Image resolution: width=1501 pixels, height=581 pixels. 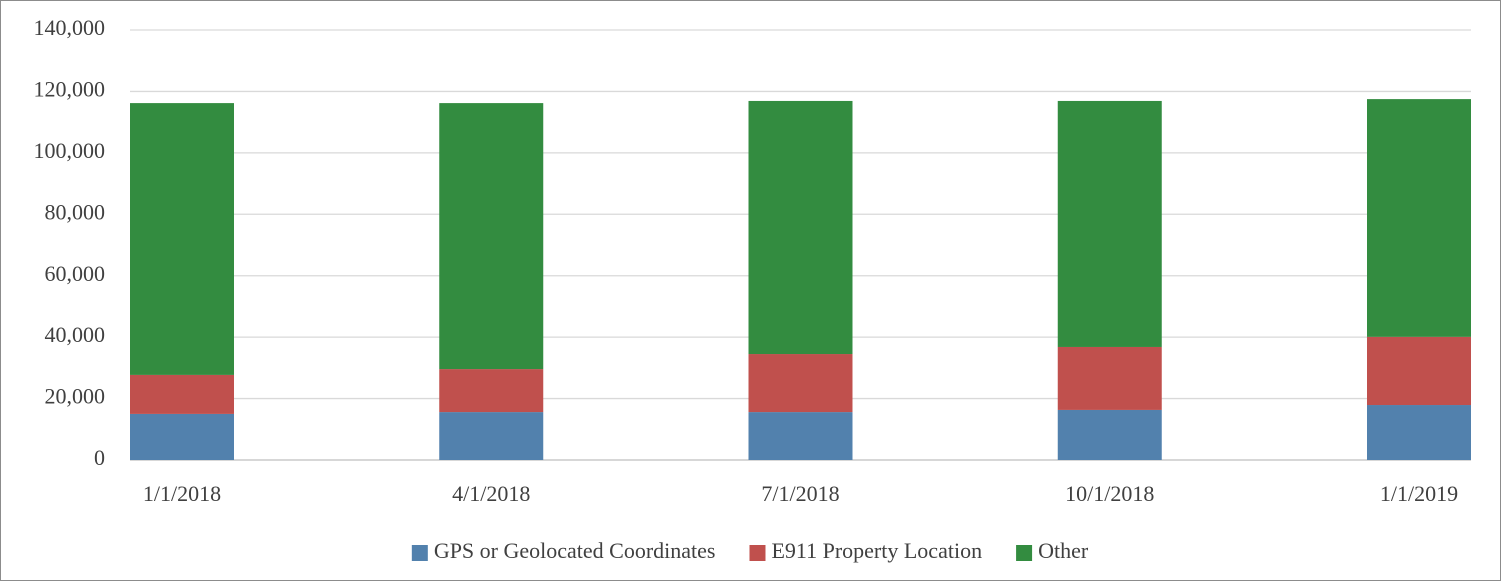 What do you see at coordinates (70, 150) in the screenshot?
I see `y-tick-label: 100,000` at bounding box center [70, 150].